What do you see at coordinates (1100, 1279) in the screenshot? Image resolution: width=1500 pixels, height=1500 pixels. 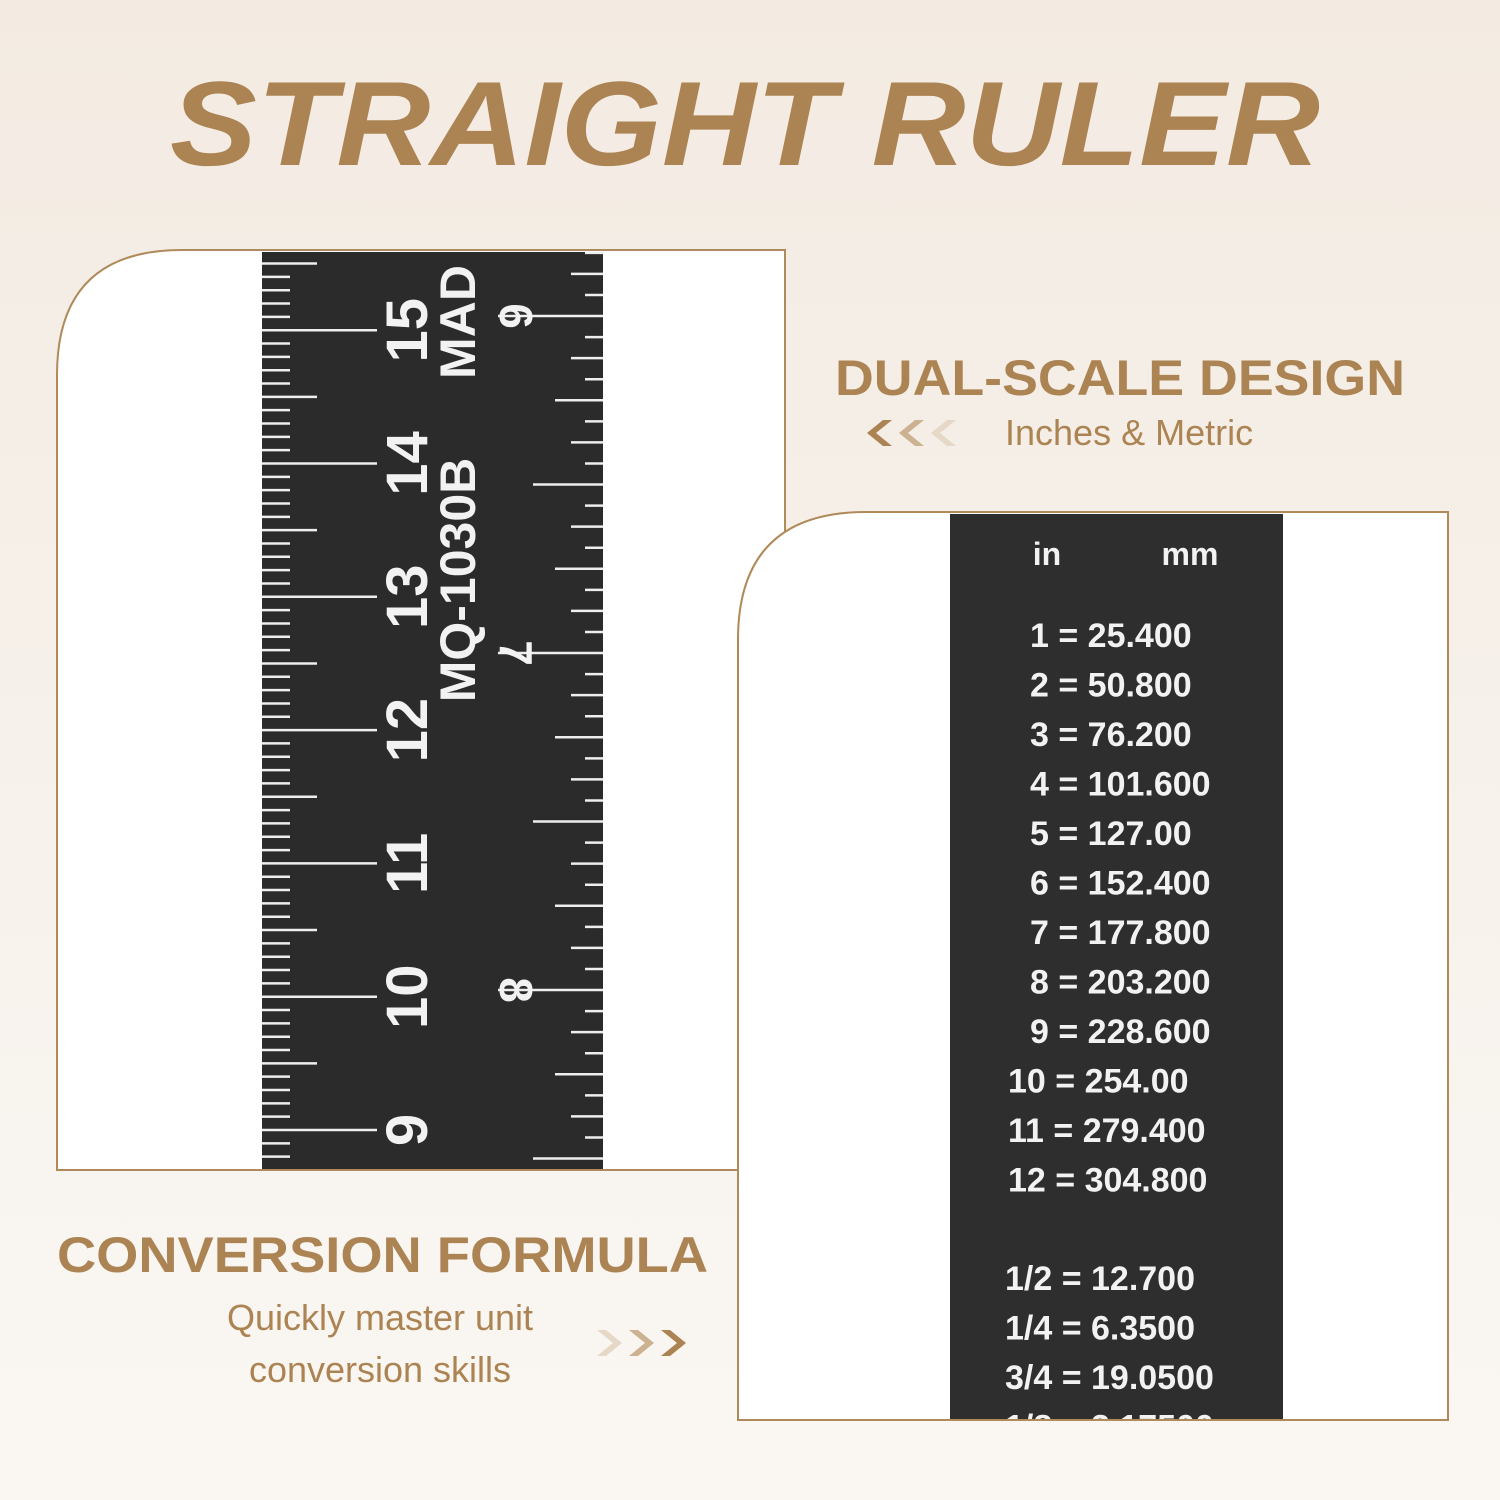 I see `conversion-row: 1/2 = 12.700` at bounding box center [1100, 1279].